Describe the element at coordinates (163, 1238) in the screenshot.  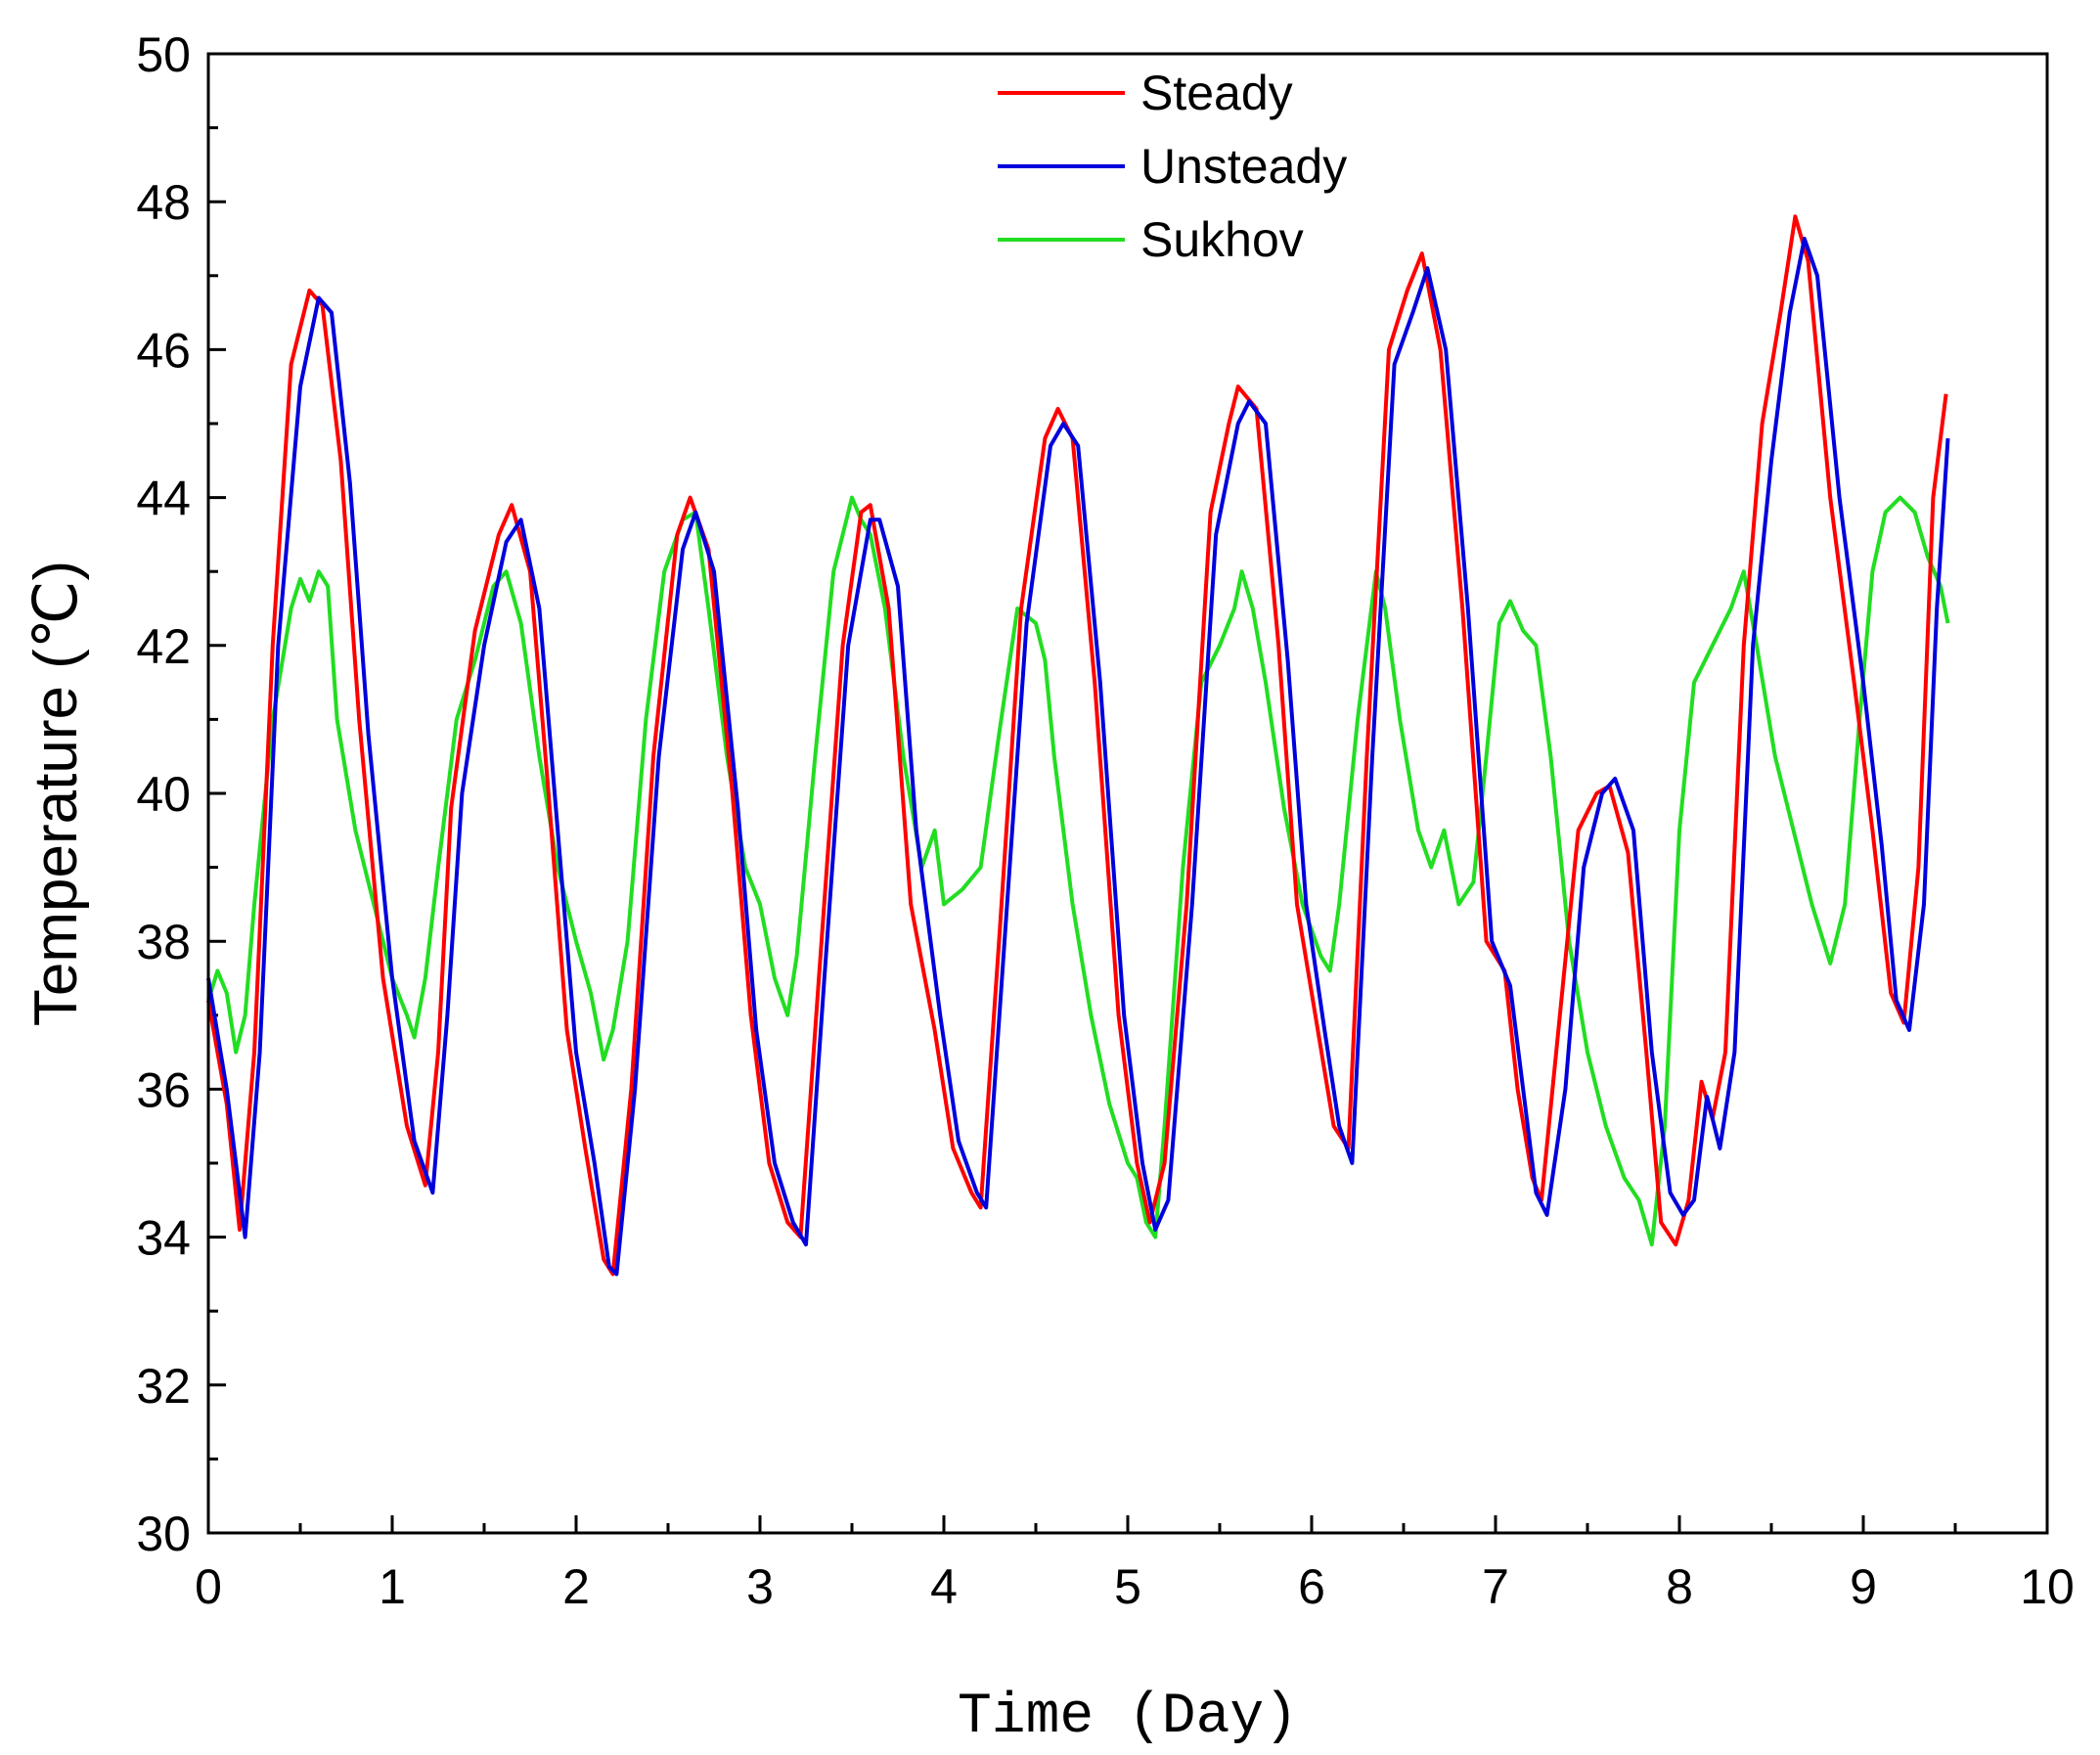
I see `y-tick-label: 34` at that location.